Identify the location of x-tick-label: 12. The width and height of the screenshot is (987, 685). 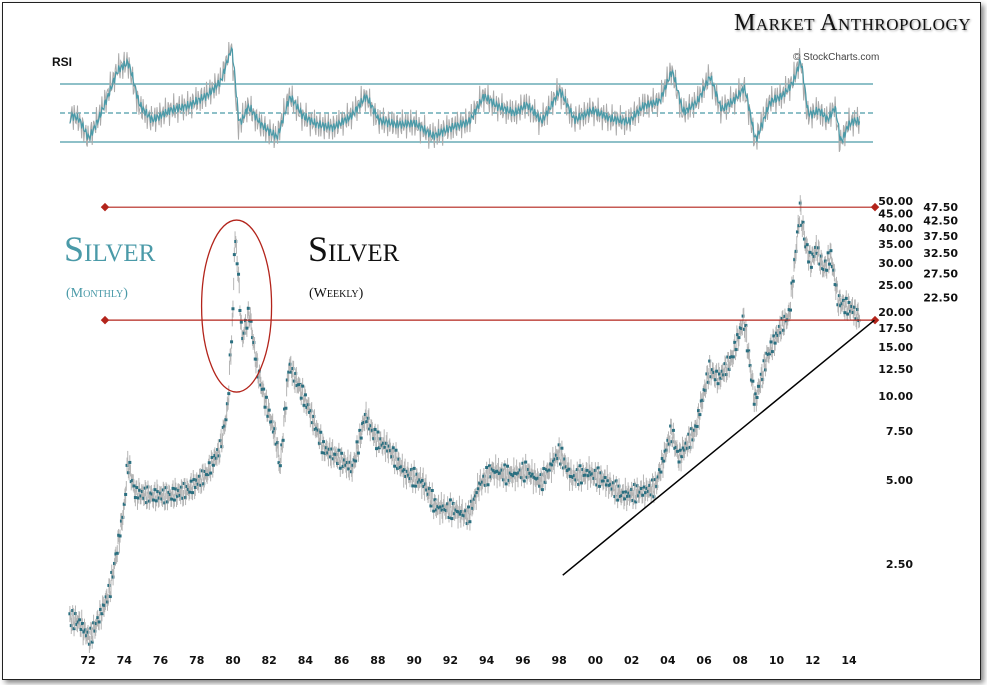
(812, 660).